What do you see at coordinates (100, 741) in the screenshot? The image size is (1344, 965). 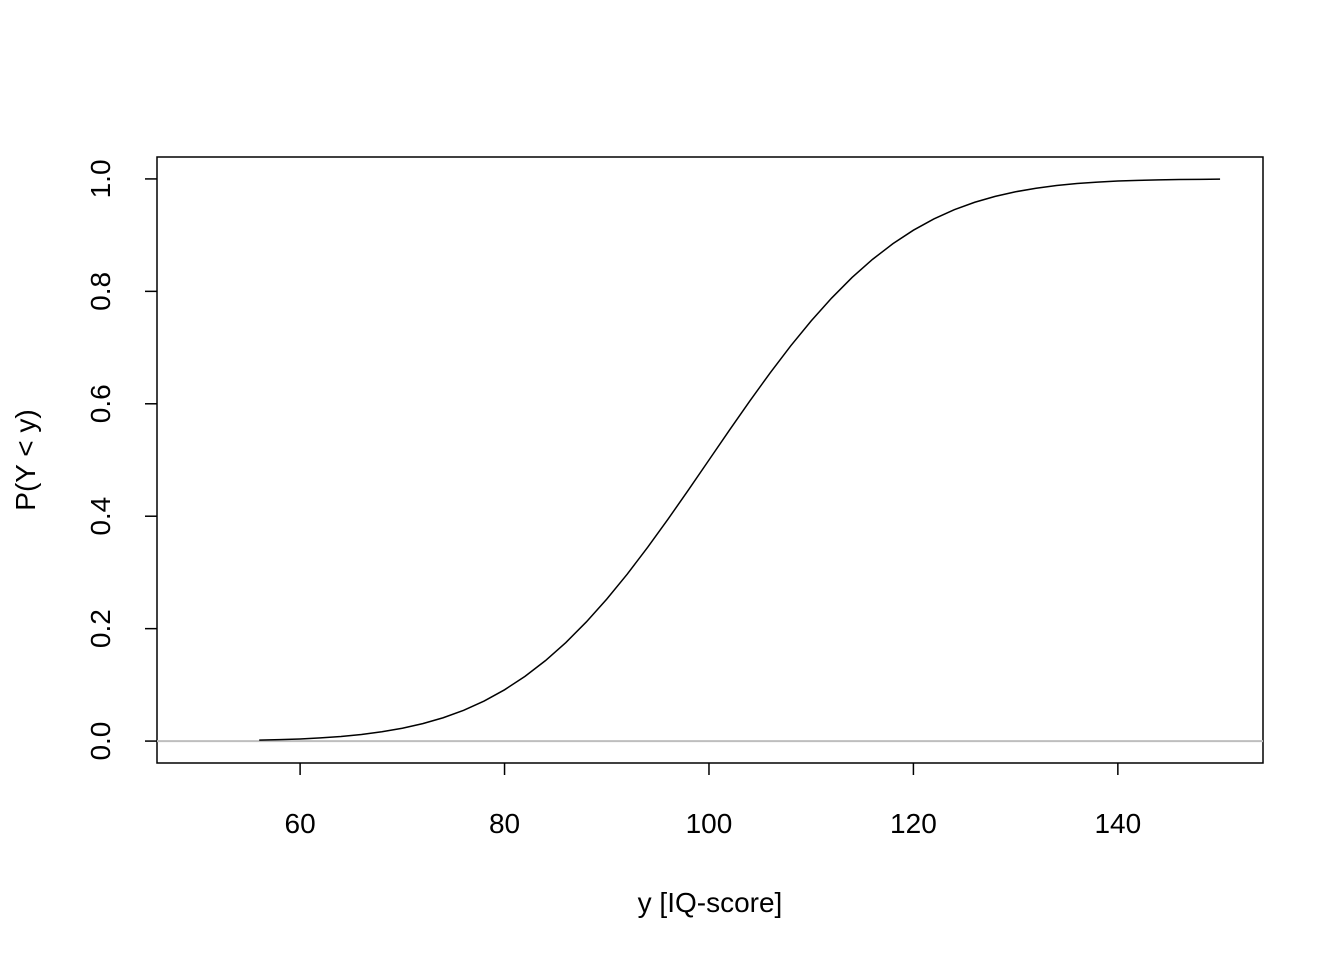 I see `y-tick-label: 0.0` at bounding box center [100, 741].